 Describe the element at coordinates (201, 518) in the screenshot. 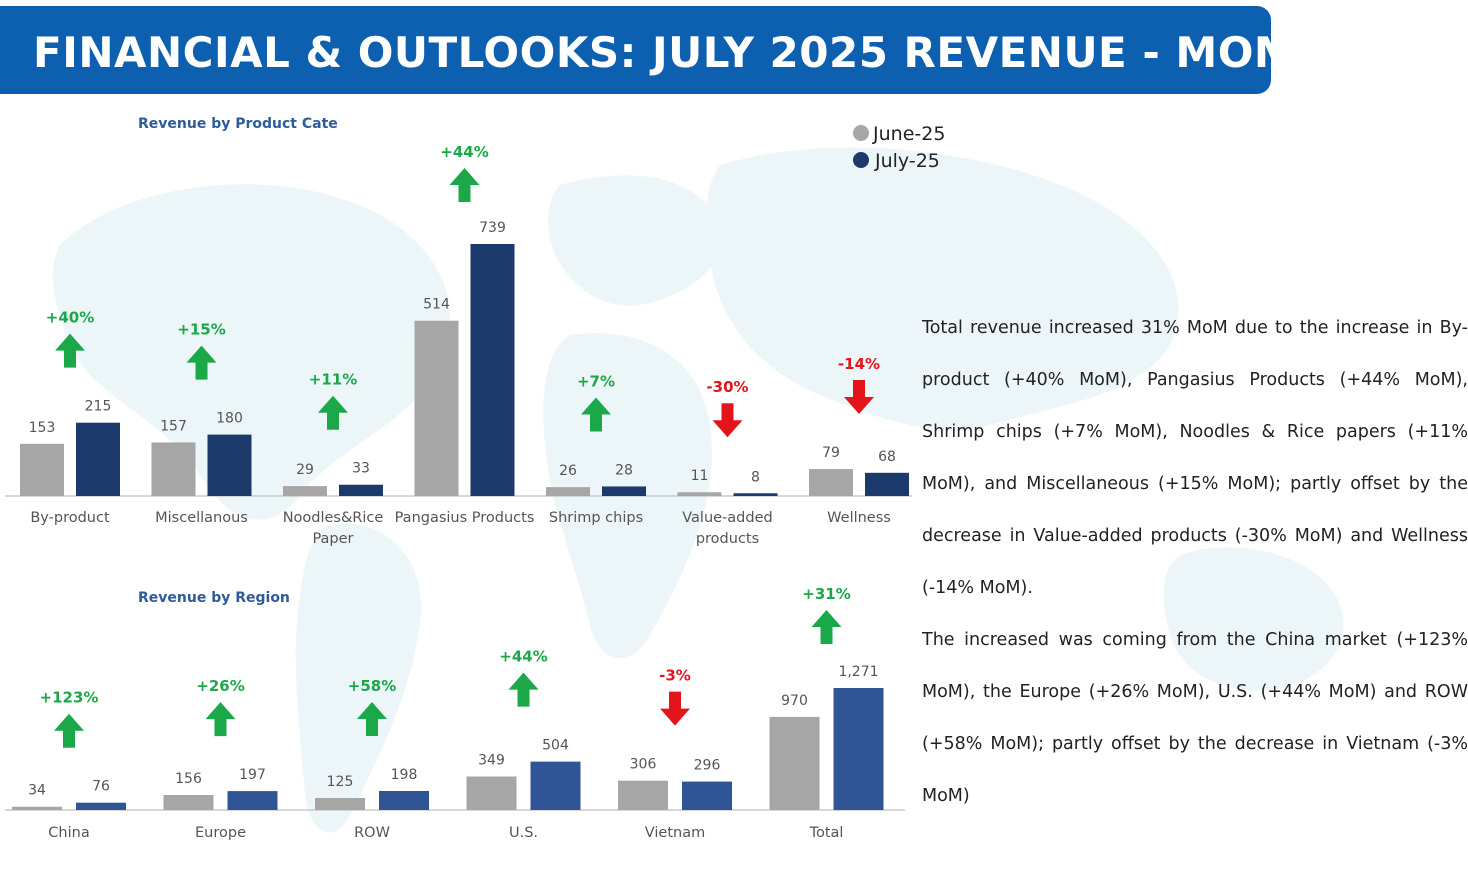

I see `product-category-label-1: Miscellanous` at that location.